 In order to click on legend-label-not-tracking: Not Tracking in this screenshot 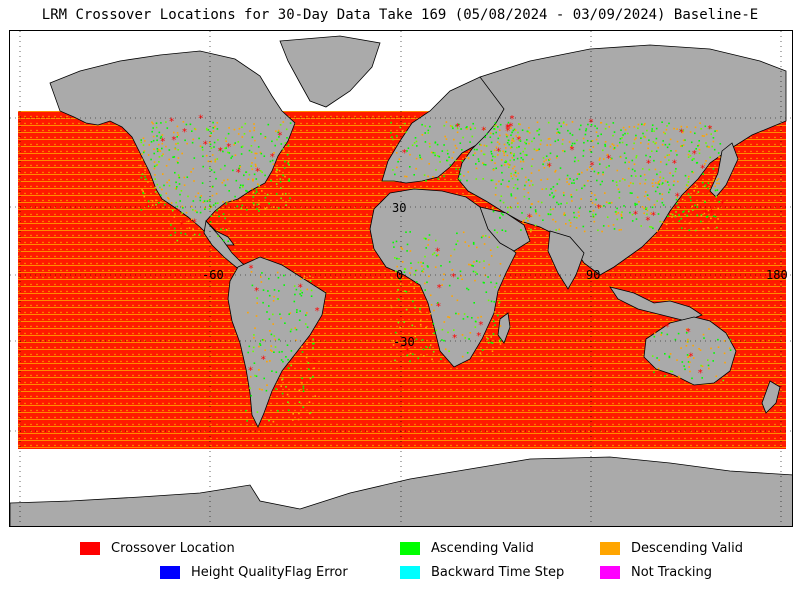, I will do `click(672, 572)`.